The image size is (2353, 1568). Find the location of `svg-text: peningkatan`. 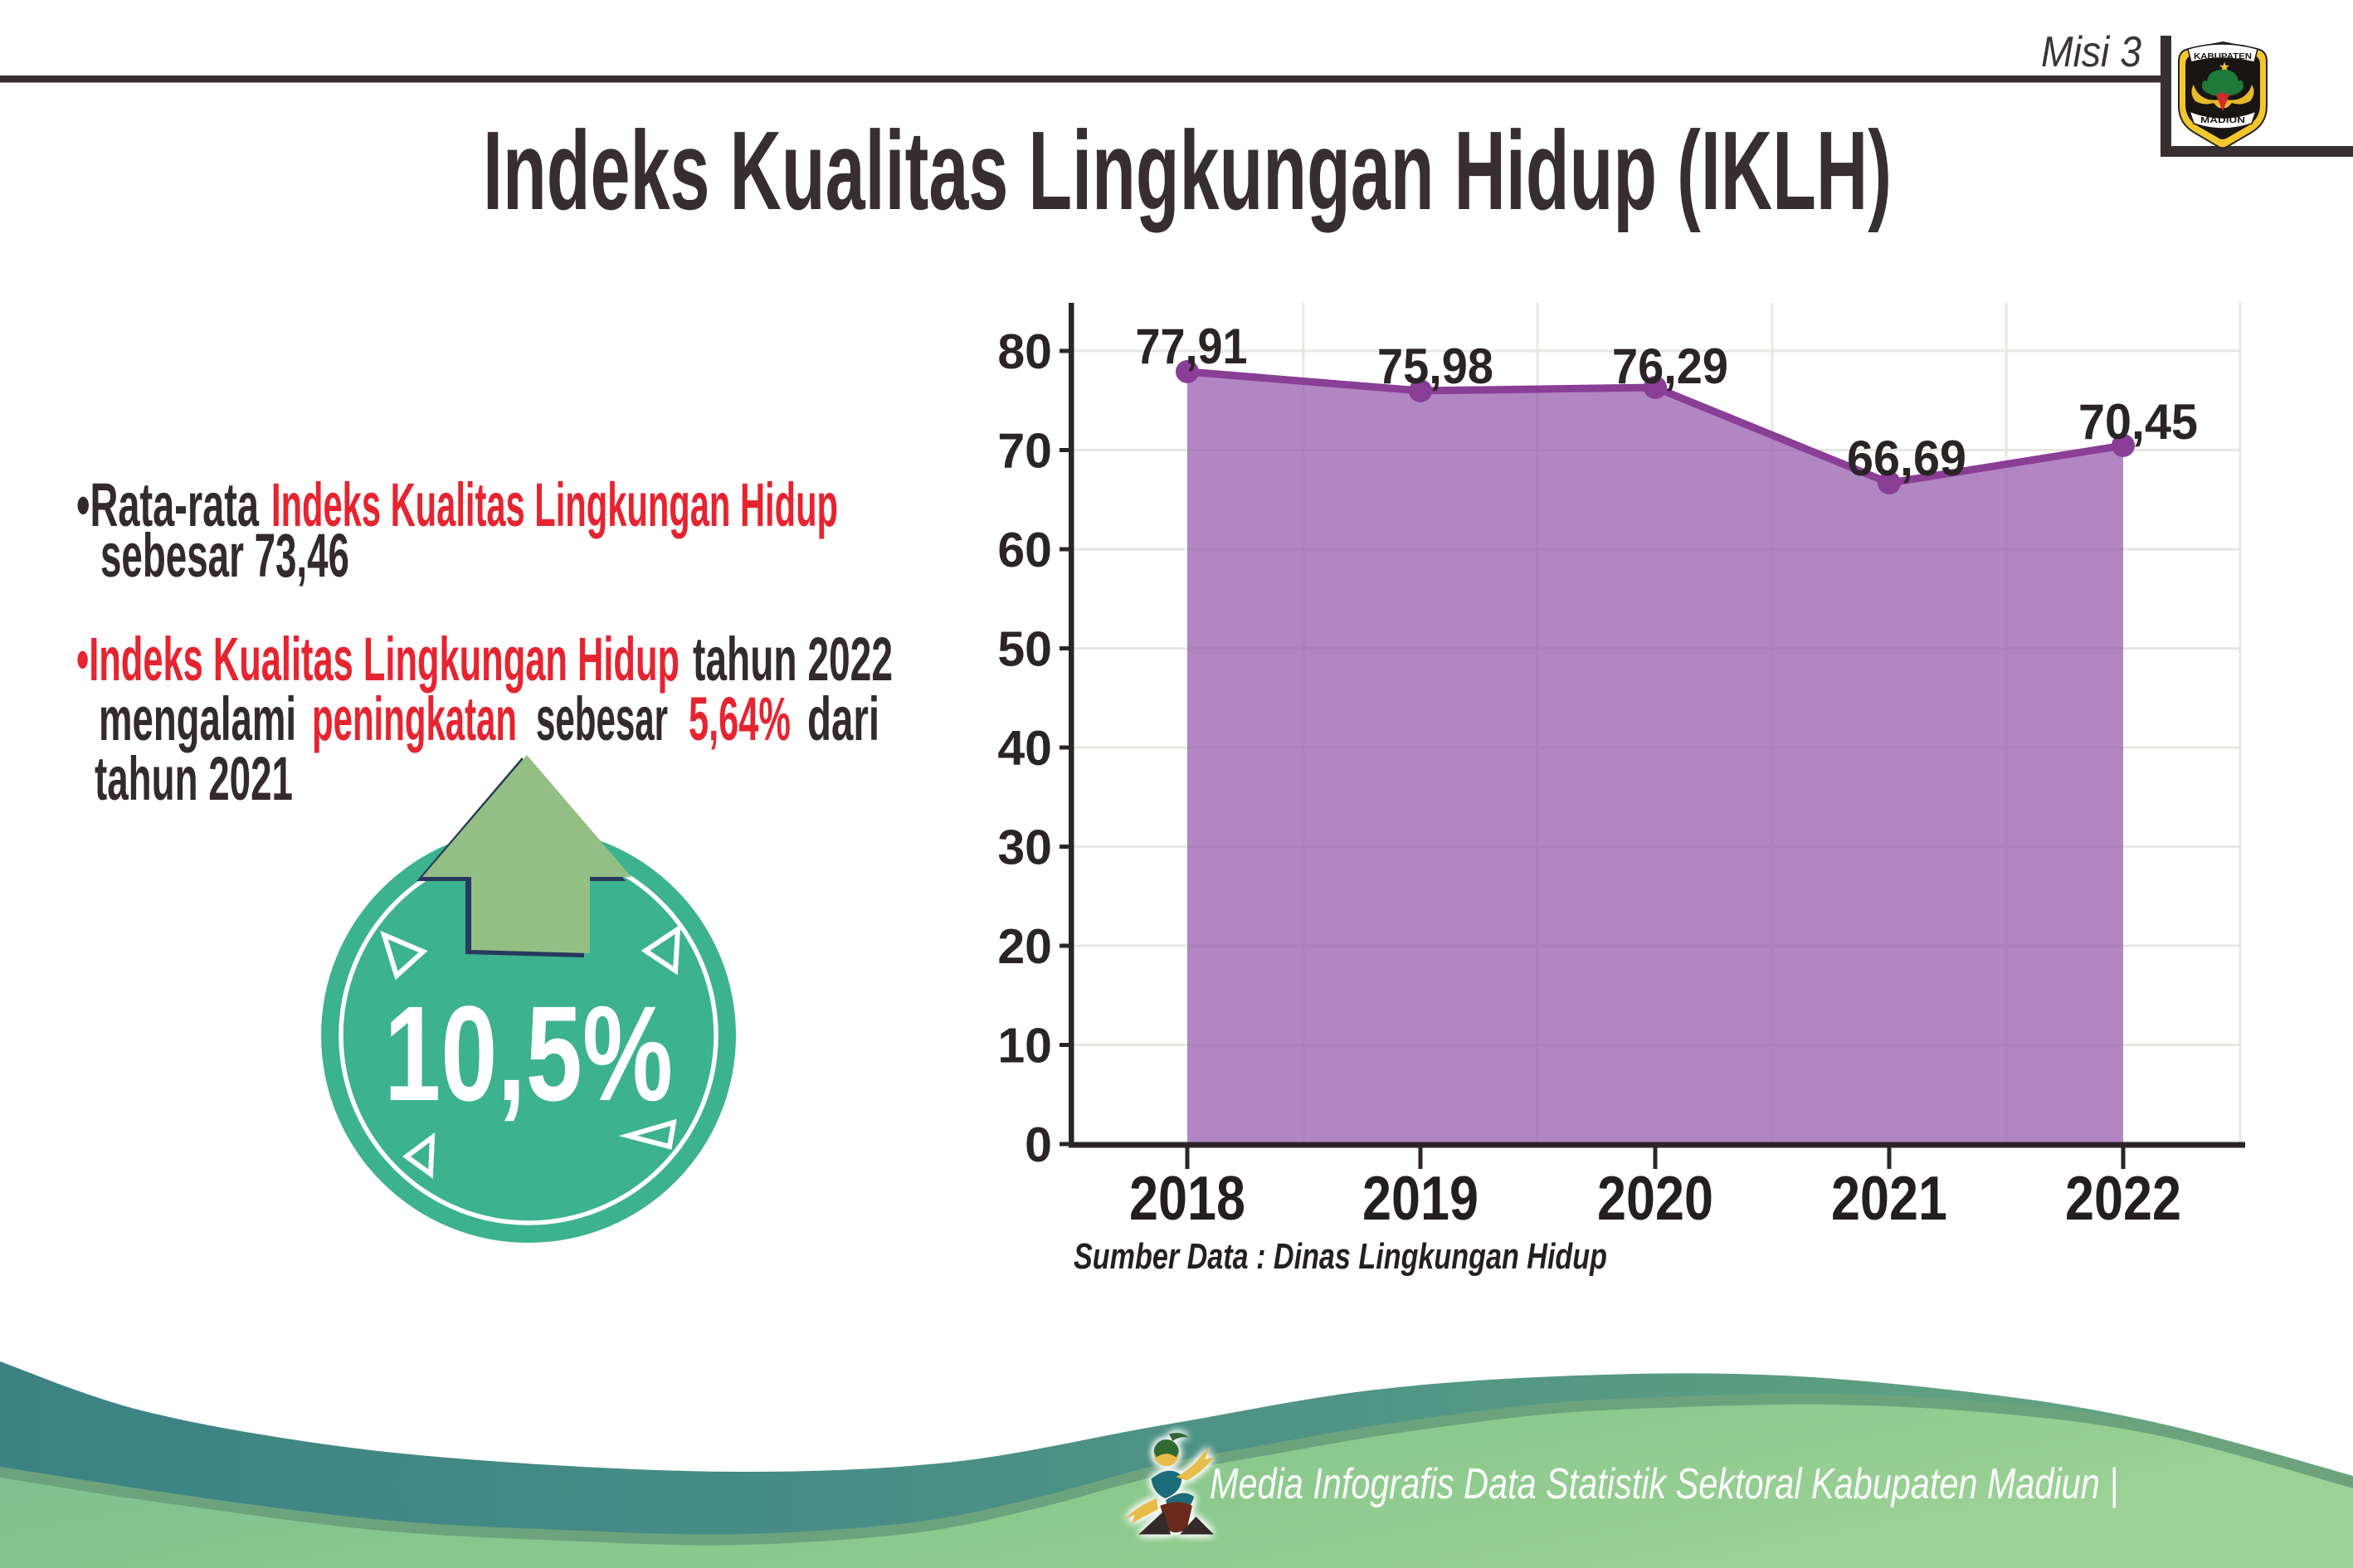

svg-text: peningkatan is located at coordinates (414, 718).